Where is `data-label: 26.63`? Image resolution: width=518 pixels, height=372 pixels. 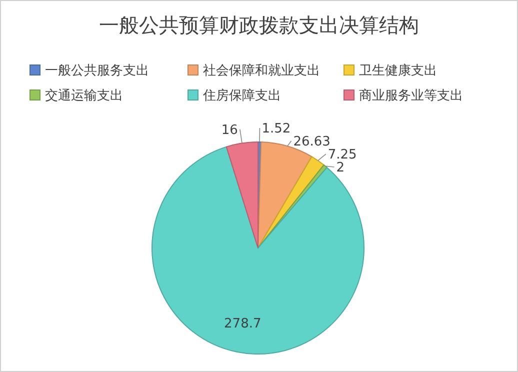
data-label: 26.63 is located at coordinates (311, 142).